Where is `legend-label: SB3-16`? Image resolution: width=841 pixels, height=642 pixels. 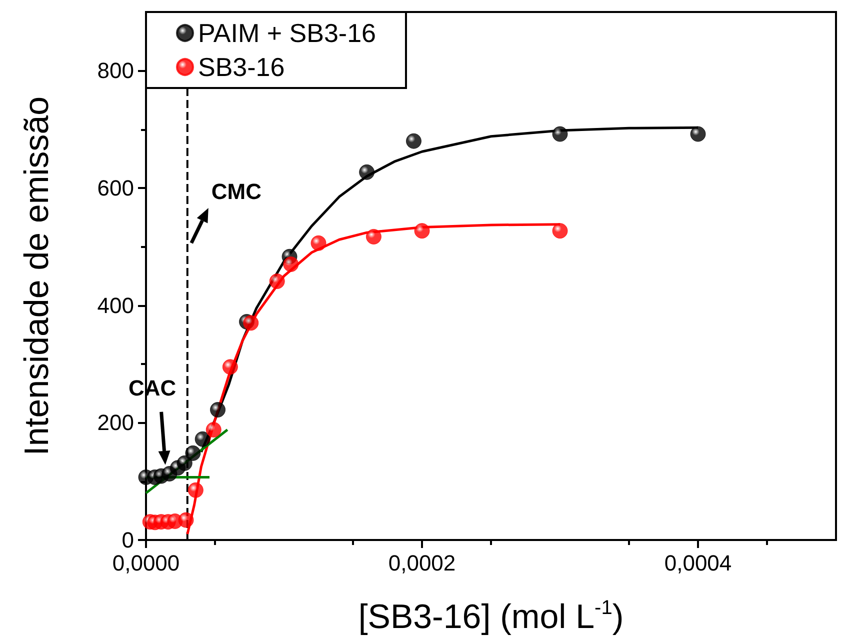 legend-label: SB3-16 is located at coordinates (241, 67).